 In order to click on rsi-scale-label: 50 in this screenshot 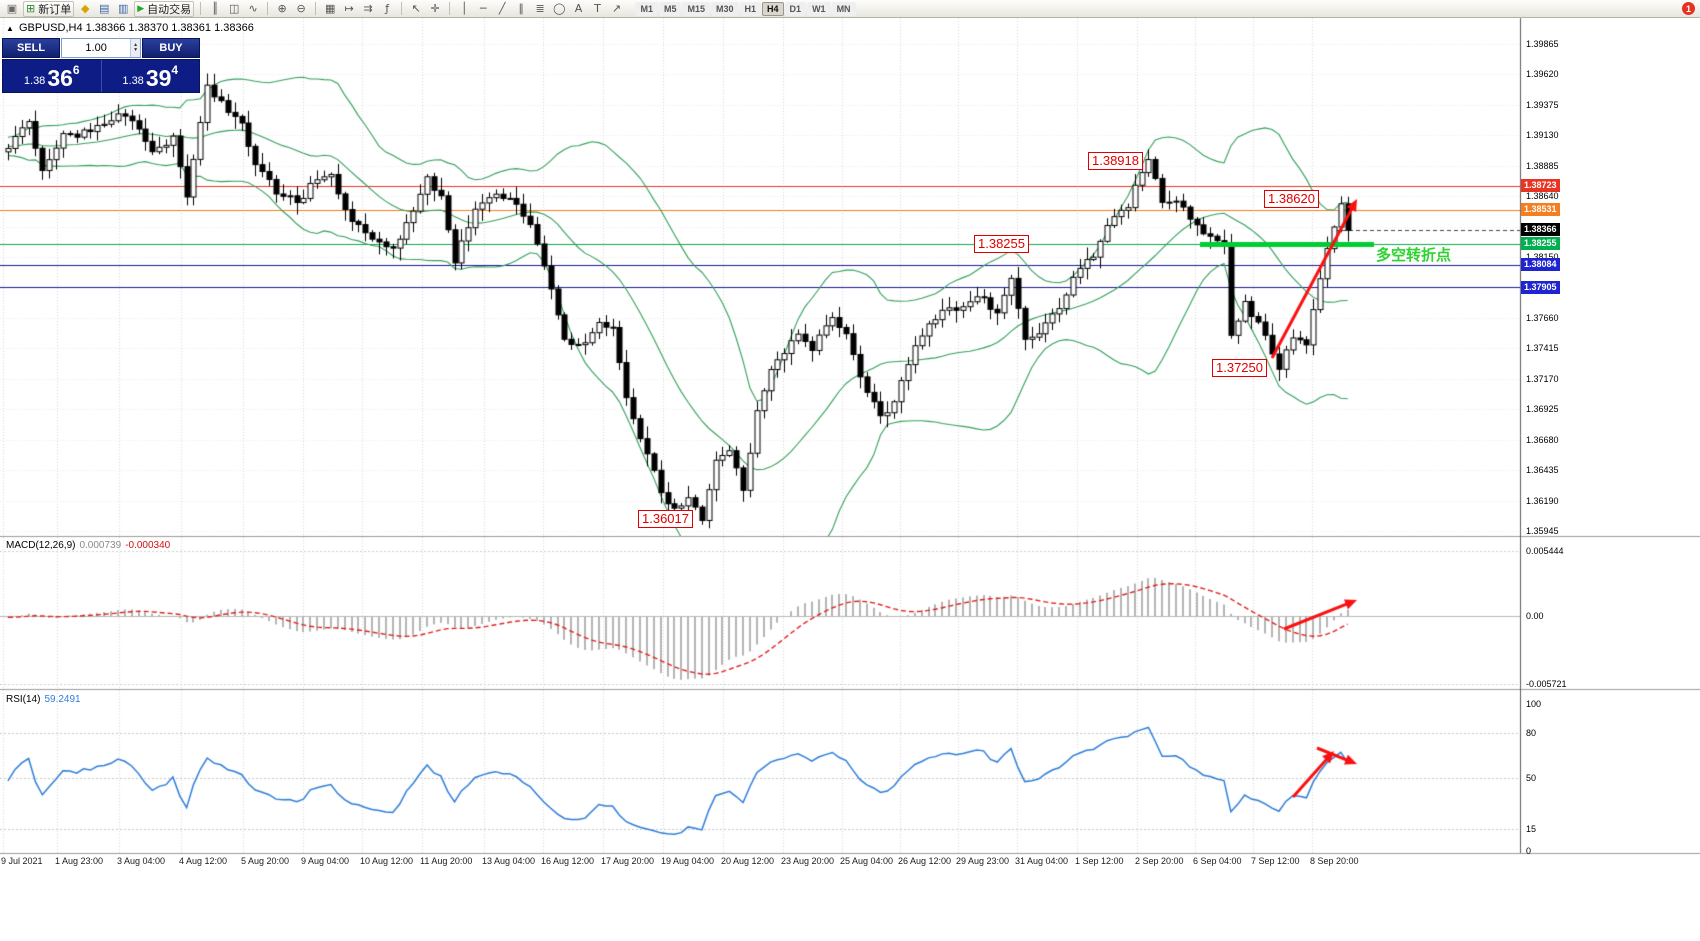, I will do `click(1531, 777)`.